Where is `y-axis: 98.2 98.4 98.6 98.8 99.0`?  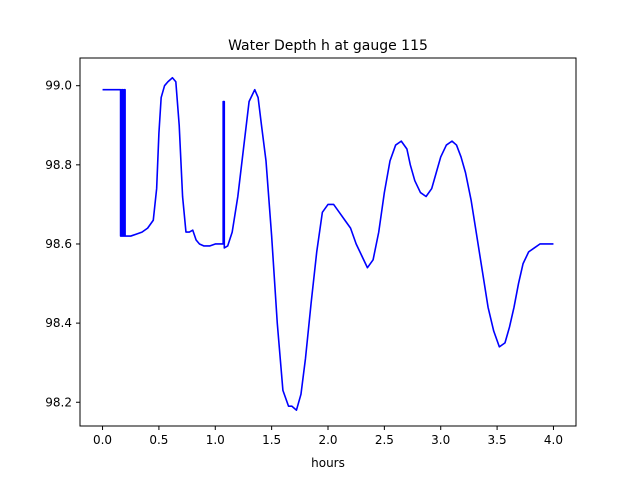 y-axis: 98.2 98.4 98.6 98.8 99.0 is located at coordinates (62, 244).